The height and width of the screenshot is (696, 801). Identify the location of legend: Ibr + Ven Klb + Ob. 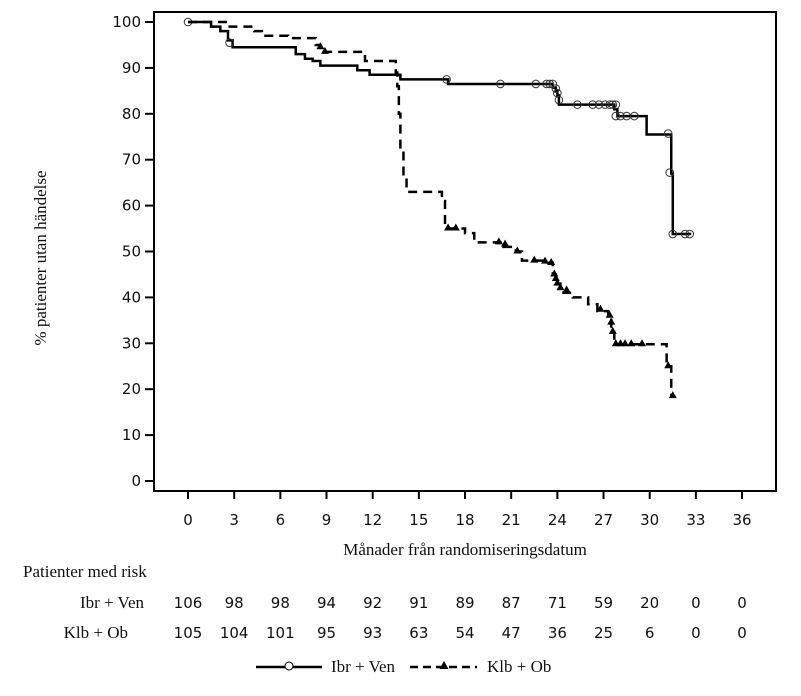
(403, 666).